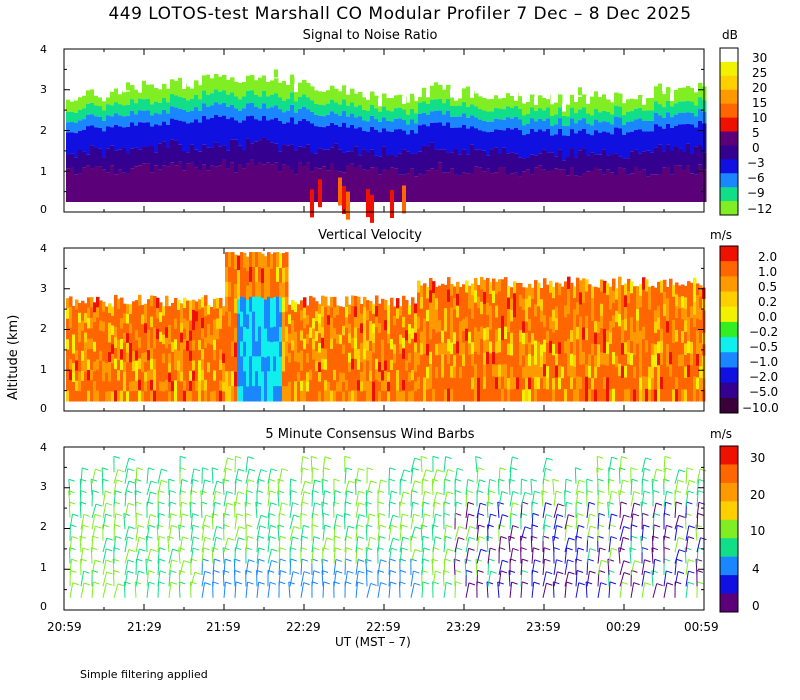  I want to click on cb3-label-3: 4, so click(756, 569).